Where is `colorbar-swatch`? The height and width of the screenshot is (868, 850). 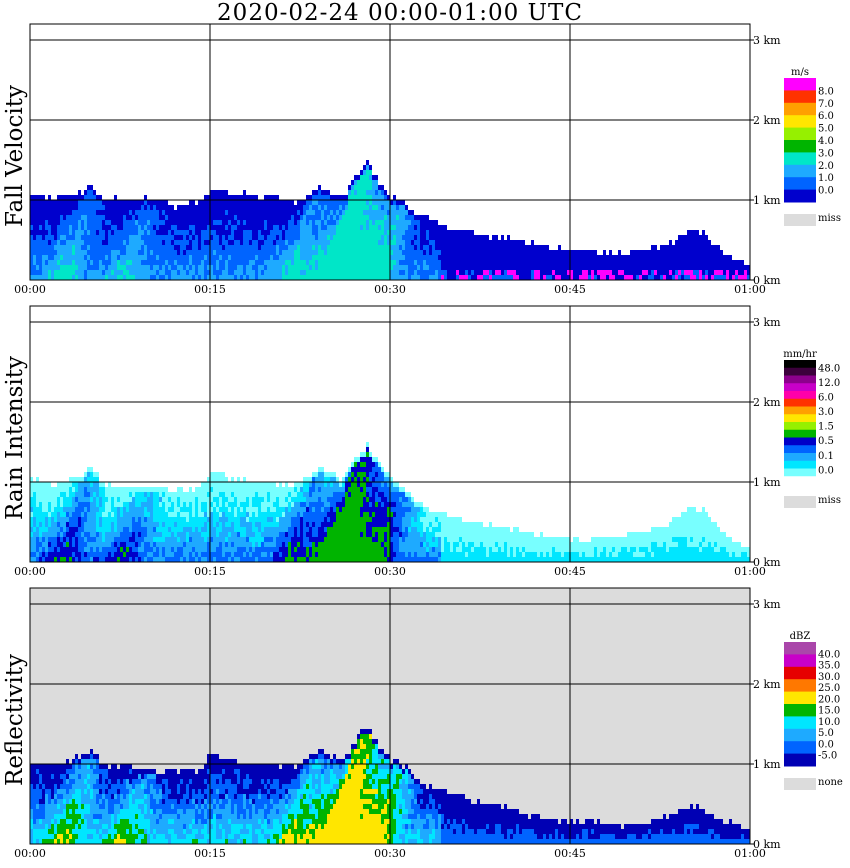
colorbar-swatch is located at coordinates (800, 171).